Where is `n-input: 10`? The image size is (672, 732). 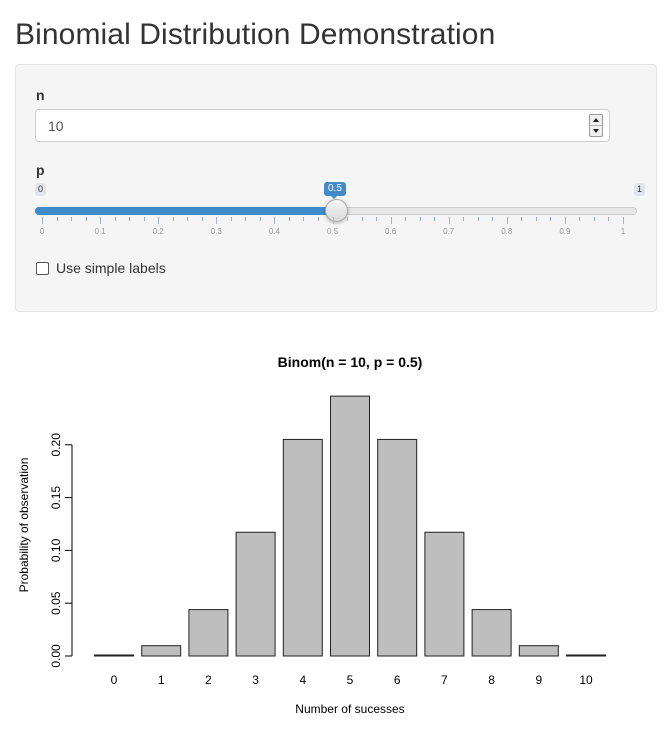 n-input: 10 is located at coordinates (322, 125).